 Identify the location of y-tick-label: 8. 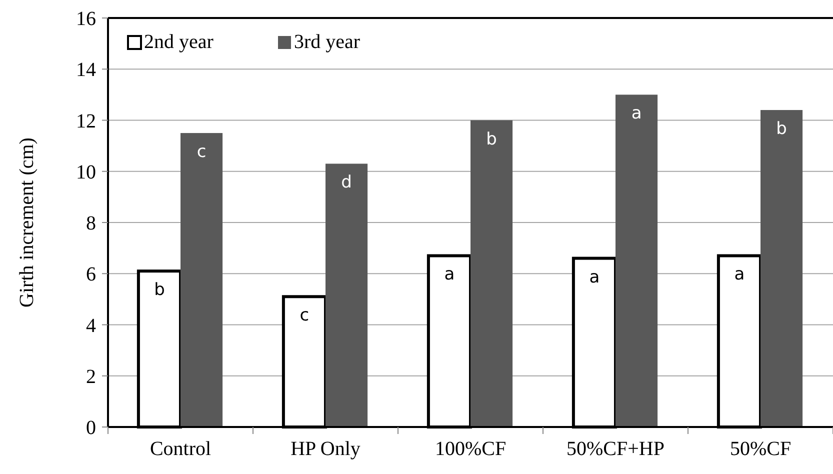
(91, 223).